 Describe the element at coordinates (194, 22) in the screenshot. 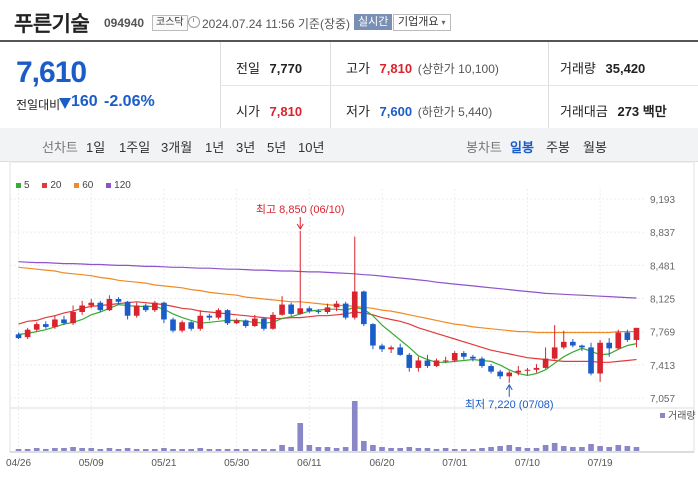

I see `clock-icon` at that location.